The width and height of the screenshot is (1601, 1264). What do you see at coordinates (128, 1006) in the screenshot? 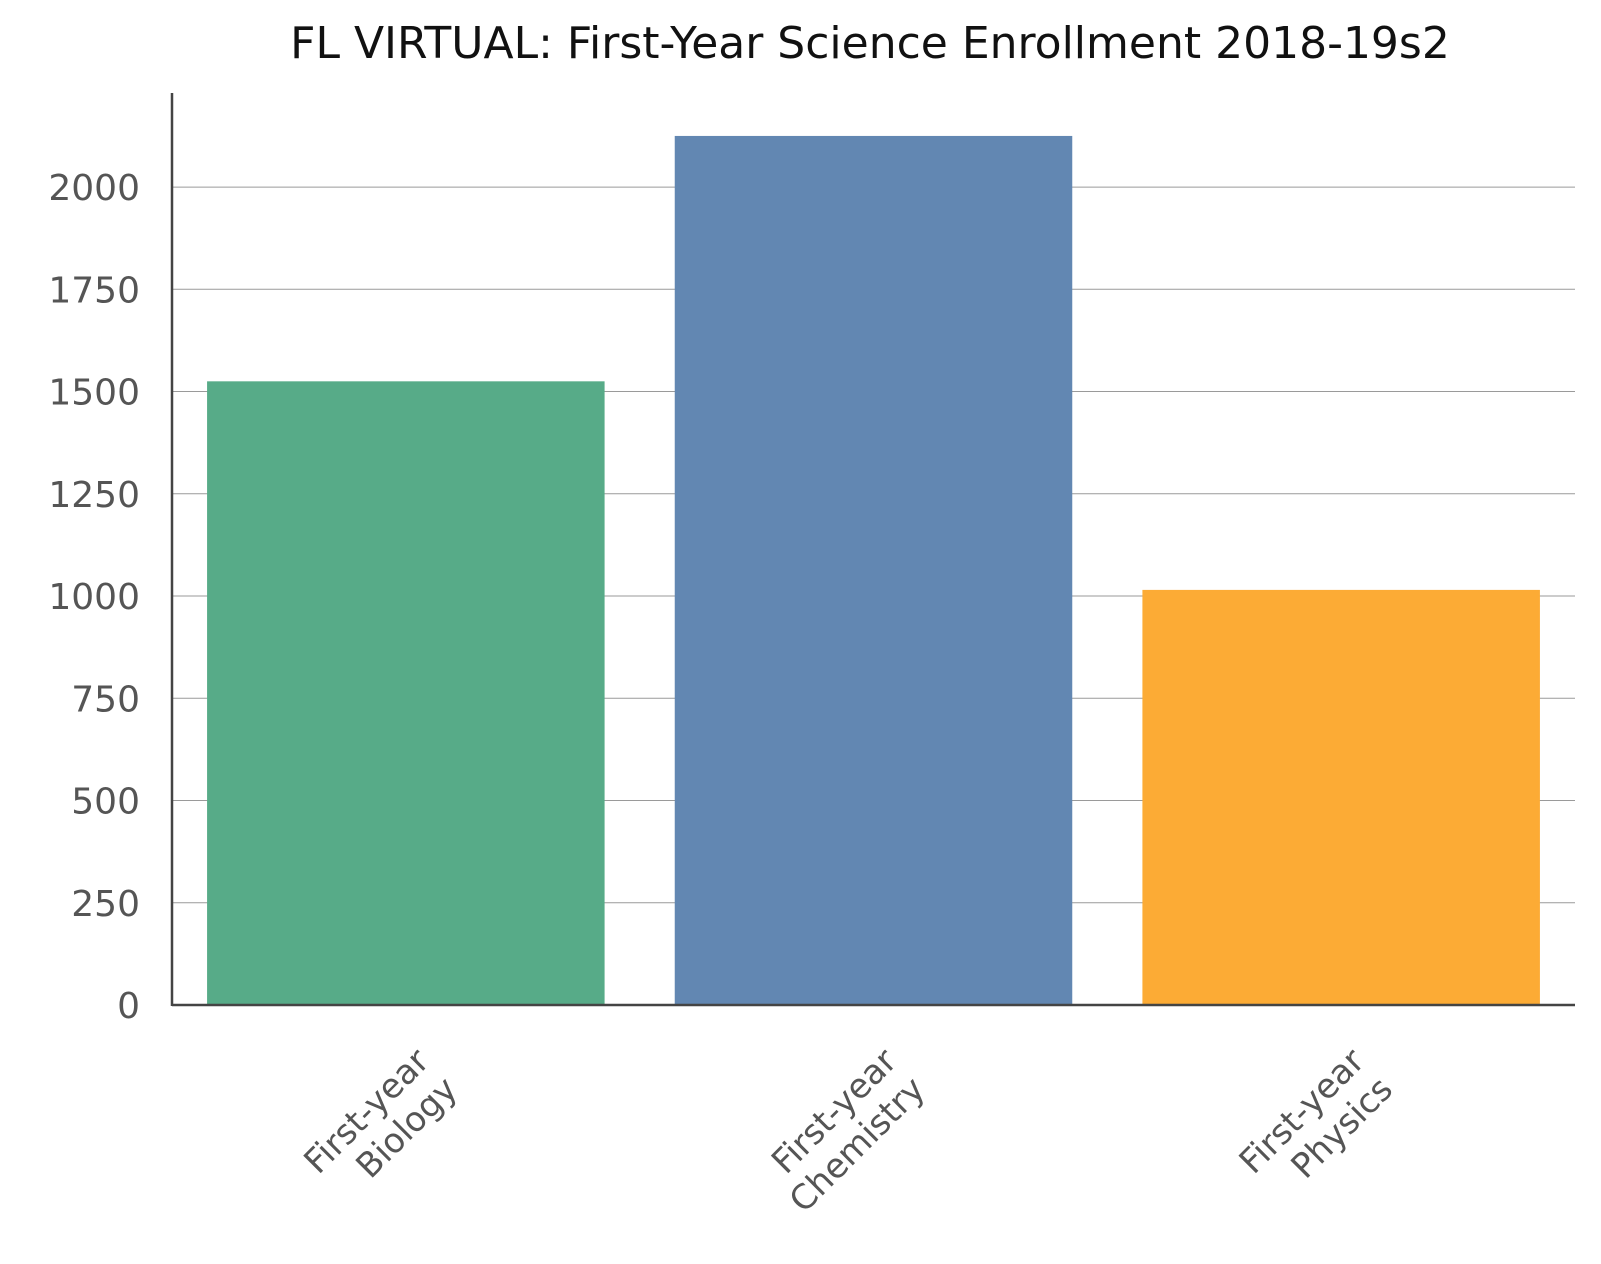
I see `y-tick-label: 0` at bounding box center [128, 1006].